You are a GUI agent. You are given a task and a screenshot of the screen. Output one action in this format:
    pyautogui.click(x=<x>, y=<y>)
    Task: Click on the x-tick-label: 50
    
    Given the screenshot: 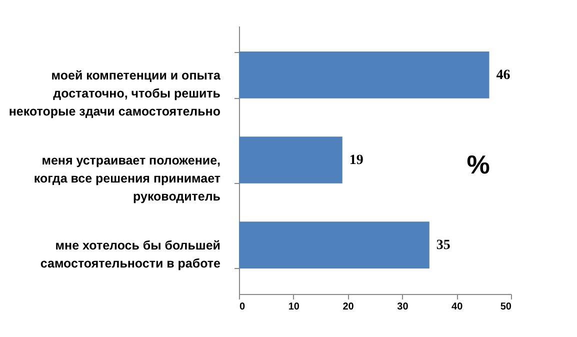 What is the action you would take?
    pyautogui.click(x=506, y=307)
    